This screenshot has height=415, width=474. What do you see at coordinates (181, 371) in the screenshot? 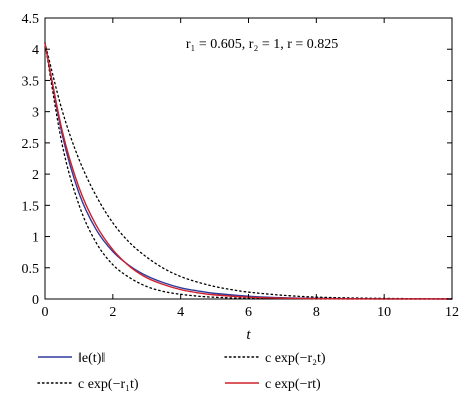
I see `legend: ‖e(t)‖ c exp(−r₂t) c exp(−r₁t) c exp(−rt)` at bounding box center [181, 371].